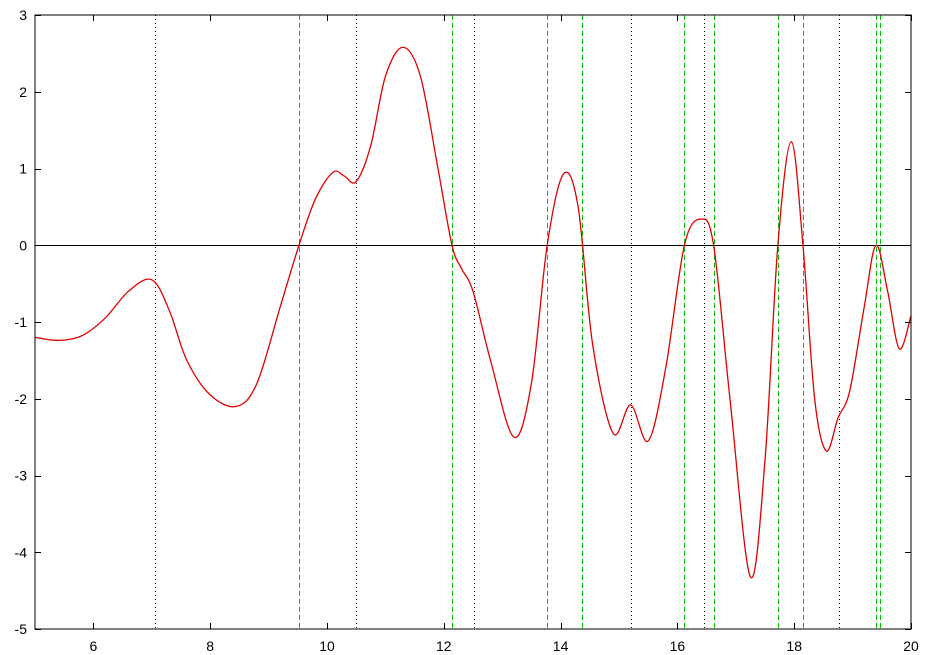 This screenshot has height=655, width=926. I want to click on x-tick-label: 16, so click(678, 646).